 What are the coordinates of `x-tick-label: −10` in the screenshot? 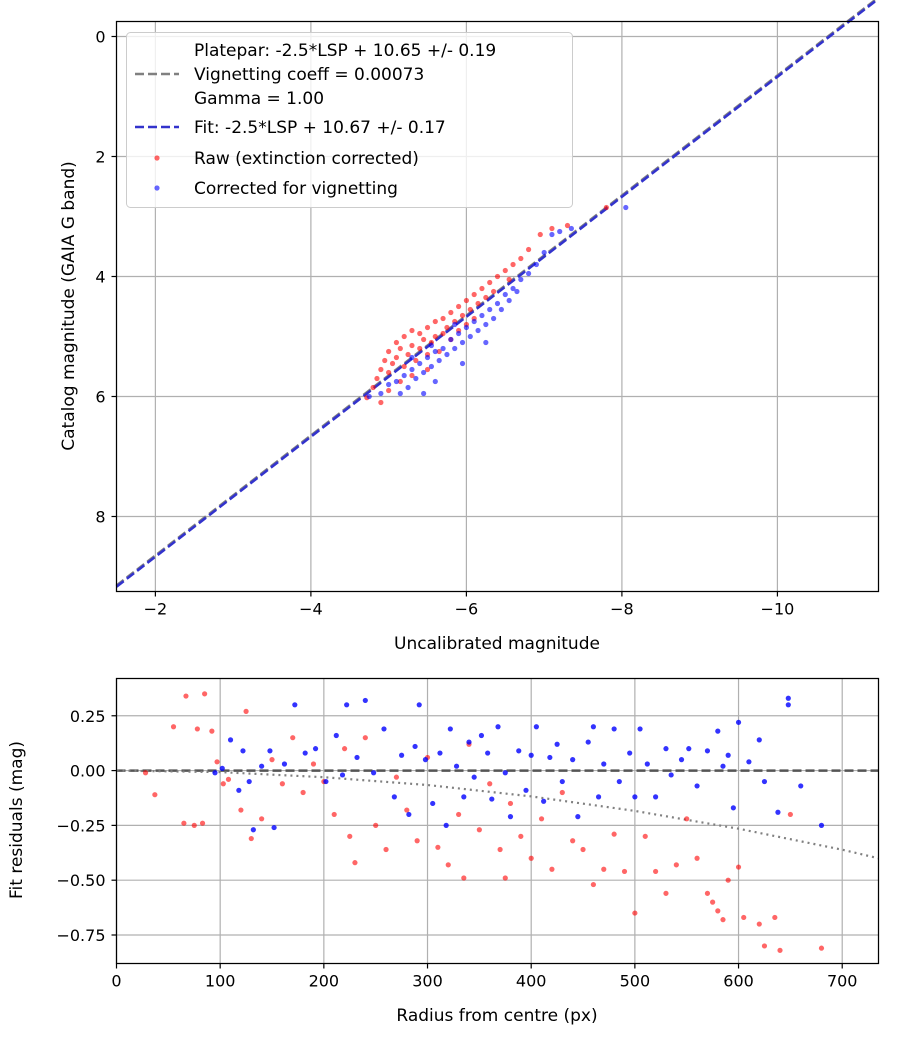 It's located at (778, 609).